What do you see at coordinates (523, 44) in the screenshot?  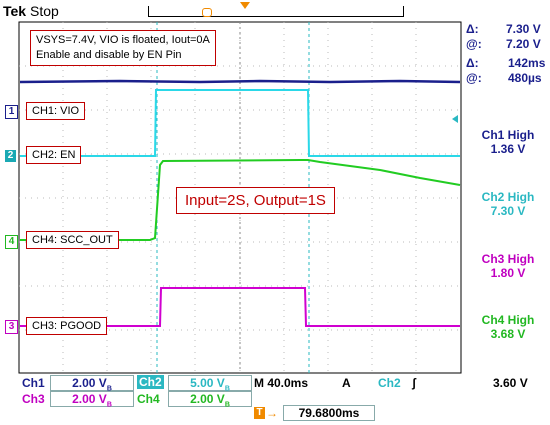 I see `at-v-value: 7.20 V` at bounding box center [523, 44].